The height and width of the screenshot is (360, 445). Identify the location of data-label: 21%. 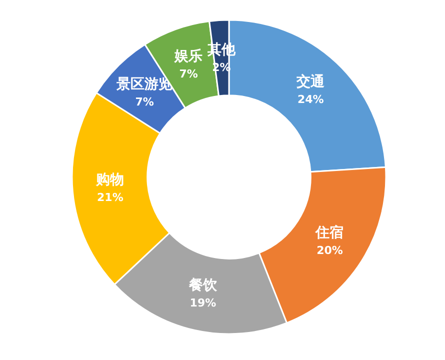
(110, 197).